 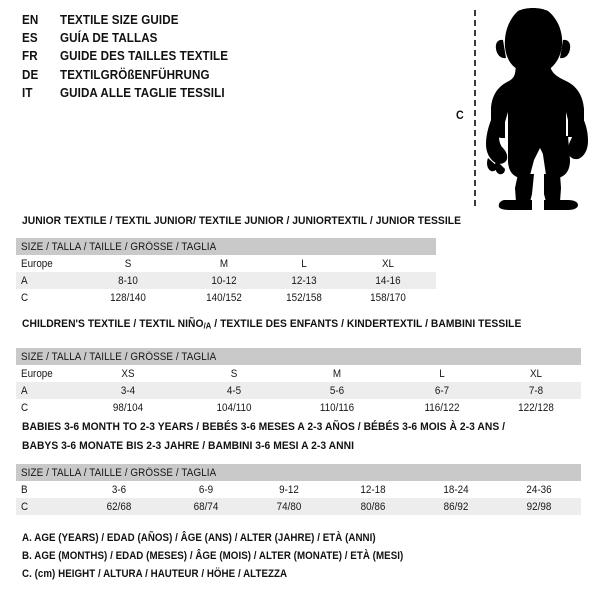 I want to click on language-code: IT, so click(x=27, y=92).